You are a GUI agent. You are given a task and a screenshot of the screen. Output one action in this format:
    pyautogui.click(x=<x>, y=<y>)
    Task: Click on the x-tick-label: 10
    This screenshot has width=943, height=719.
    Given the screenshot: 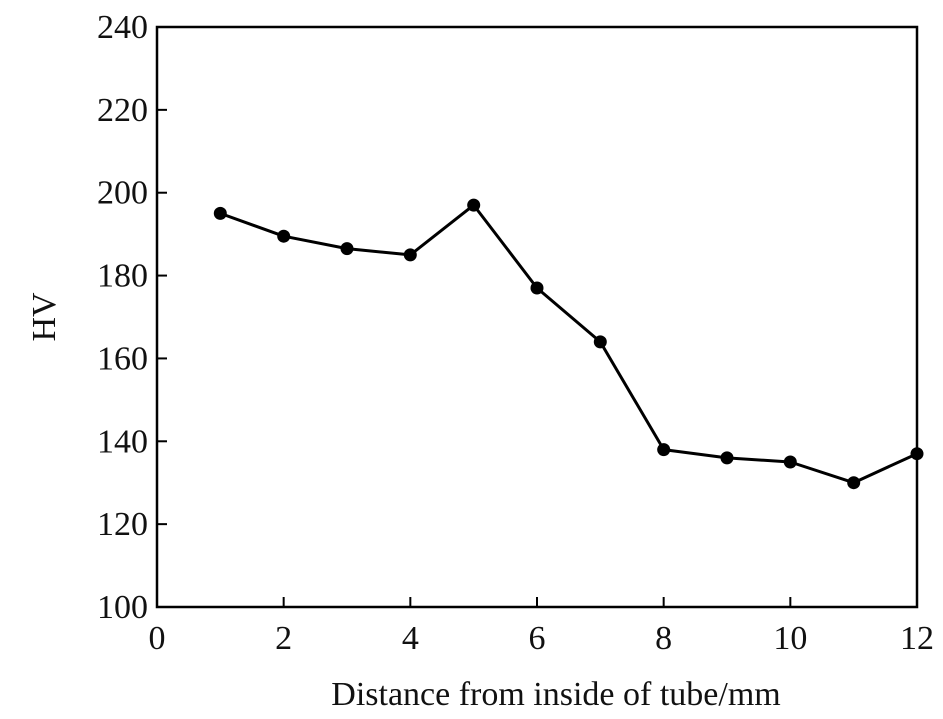 What is the action you would take?
    pyautogui.click(x=790, y=638)
    